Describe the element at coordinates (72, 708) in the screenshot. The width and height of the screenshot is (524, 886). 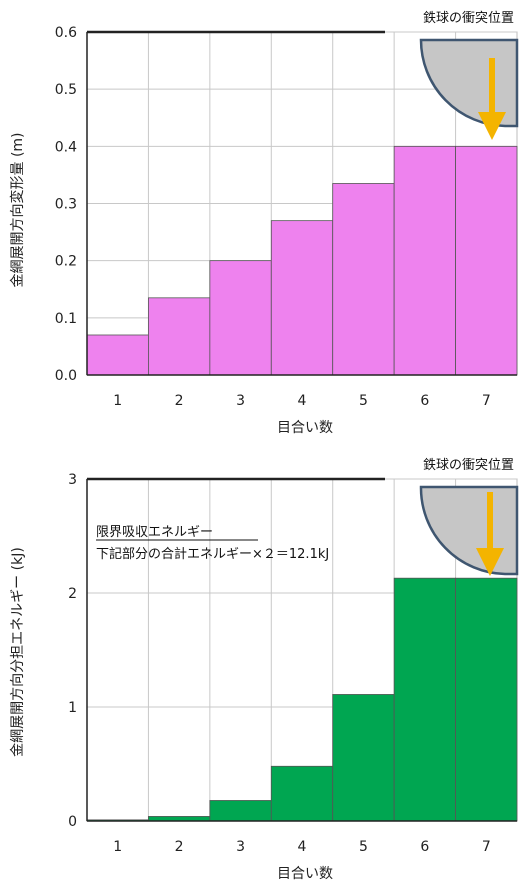
I see `y-tick-label: 1` at that location.